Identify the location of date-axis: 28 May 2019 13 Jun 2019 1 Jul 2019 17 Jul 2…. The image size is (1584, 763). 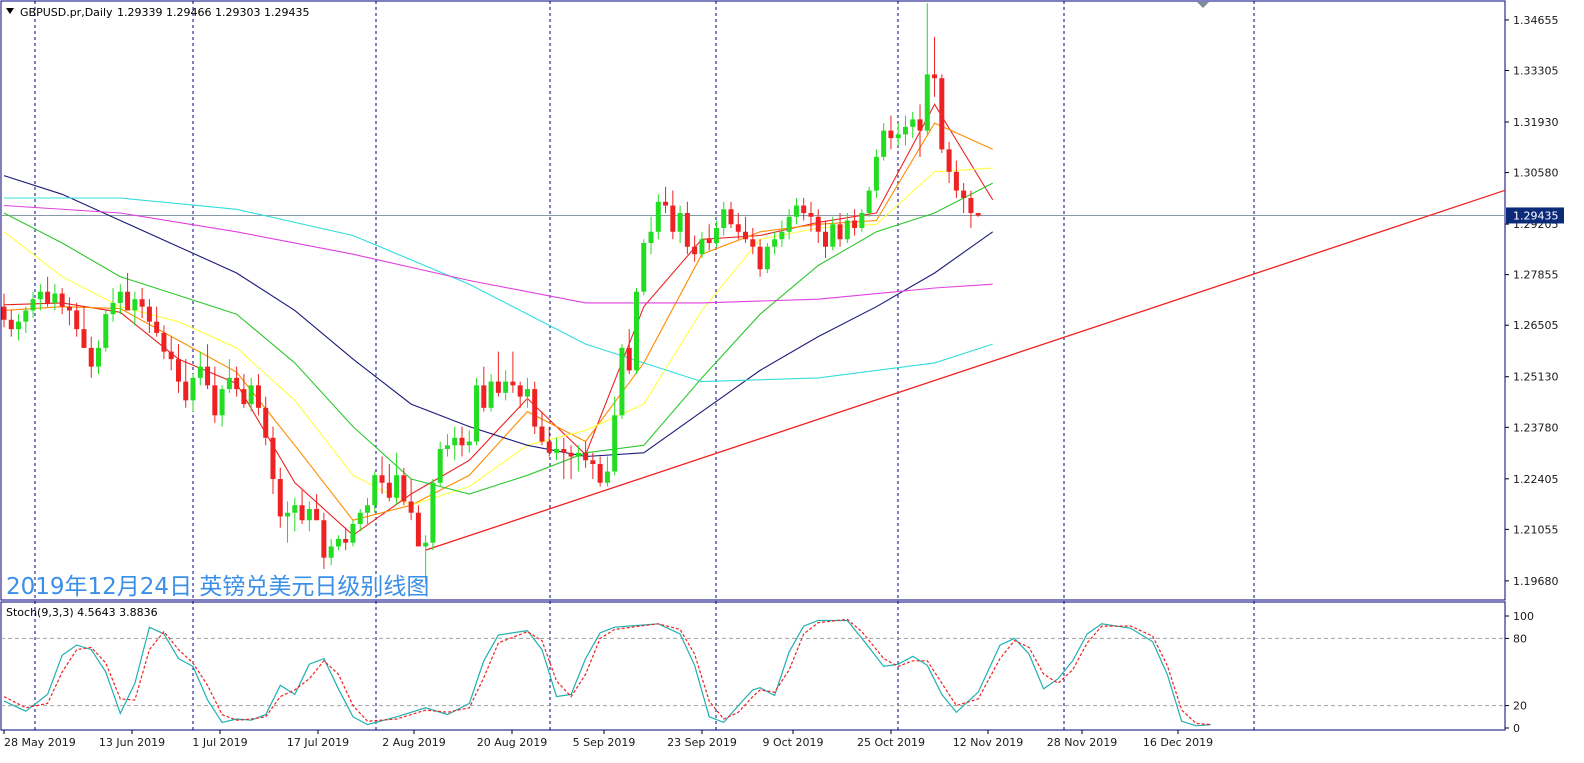
(608, 739).